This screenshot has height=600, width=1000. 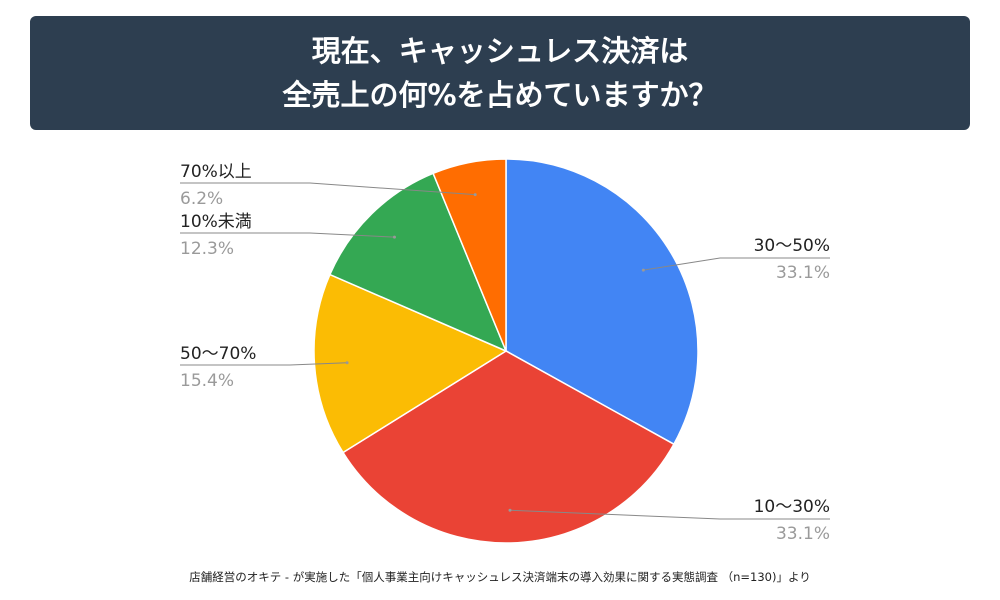 I want to click on slice-label-3: 10%未満, so click(x=216, y=222).